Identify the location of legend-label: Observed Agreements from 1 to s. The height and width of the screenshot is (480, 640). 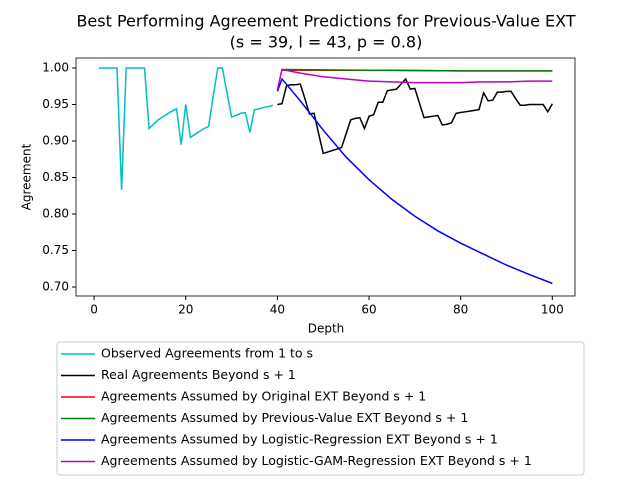
(207, 353).